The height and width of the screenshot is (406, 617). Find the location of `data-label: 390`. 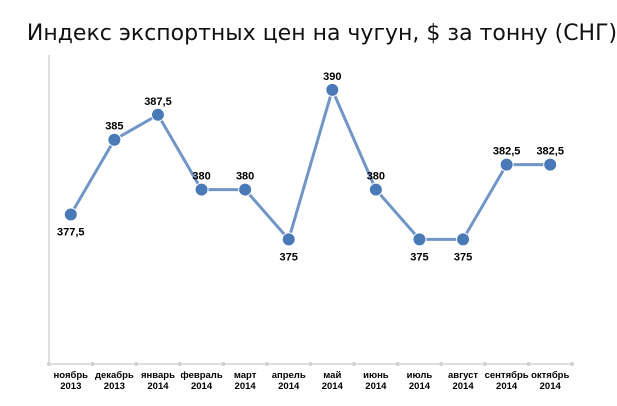

data-label: 390 is located at coordinates (332, 77).